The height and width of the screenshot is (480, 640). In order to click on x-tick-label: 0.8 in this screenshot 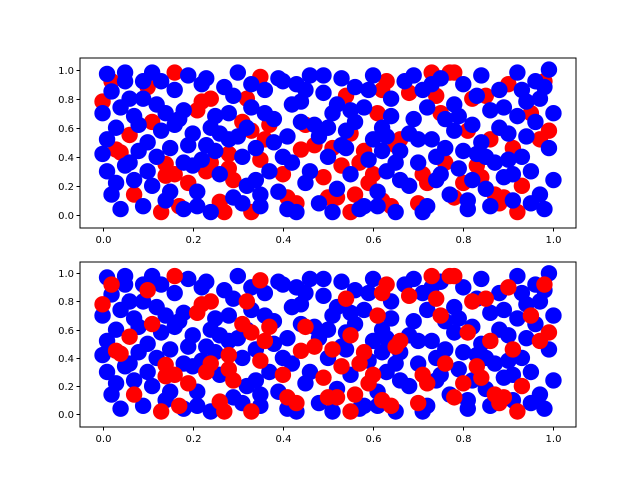, I will do `click(464, 439)`.